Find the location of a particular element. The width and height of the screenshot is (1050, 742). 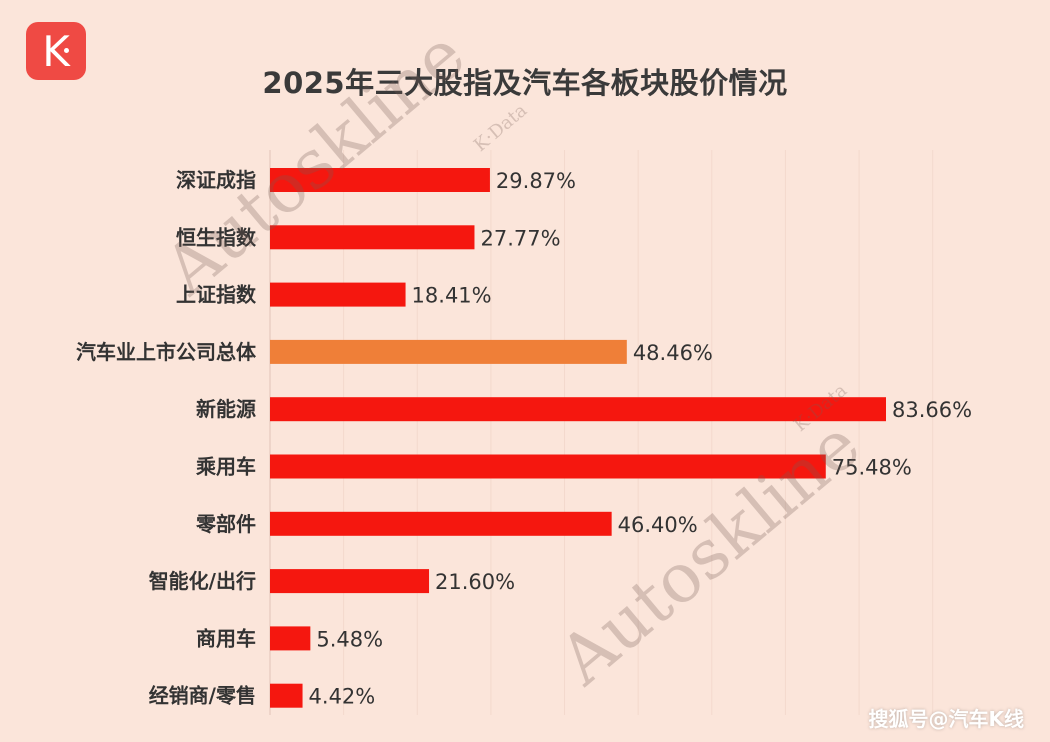

value-label: 21.60% is located at coordinates (475, 582).